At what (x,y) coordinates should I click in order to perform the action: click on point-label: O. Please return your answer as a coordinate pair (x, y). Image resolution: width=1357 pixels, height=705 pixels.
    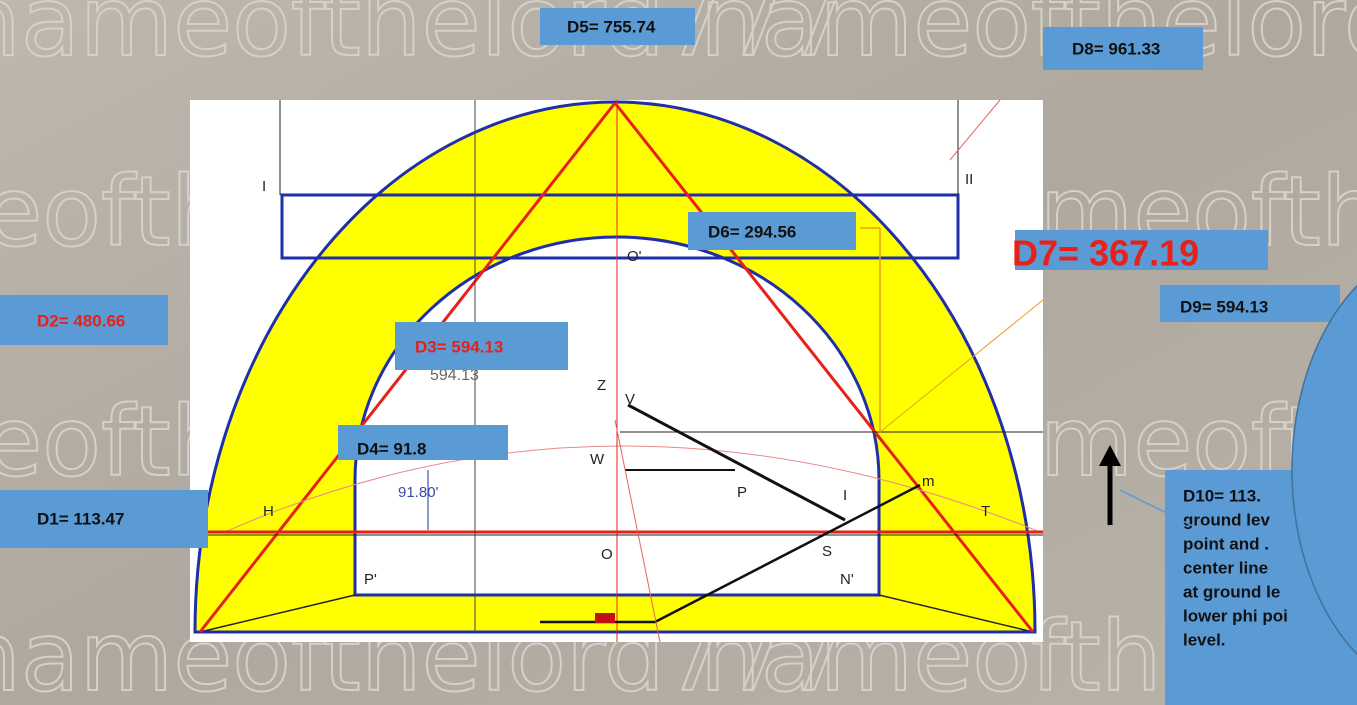
    Looking at the image, I should click on (607, 554).